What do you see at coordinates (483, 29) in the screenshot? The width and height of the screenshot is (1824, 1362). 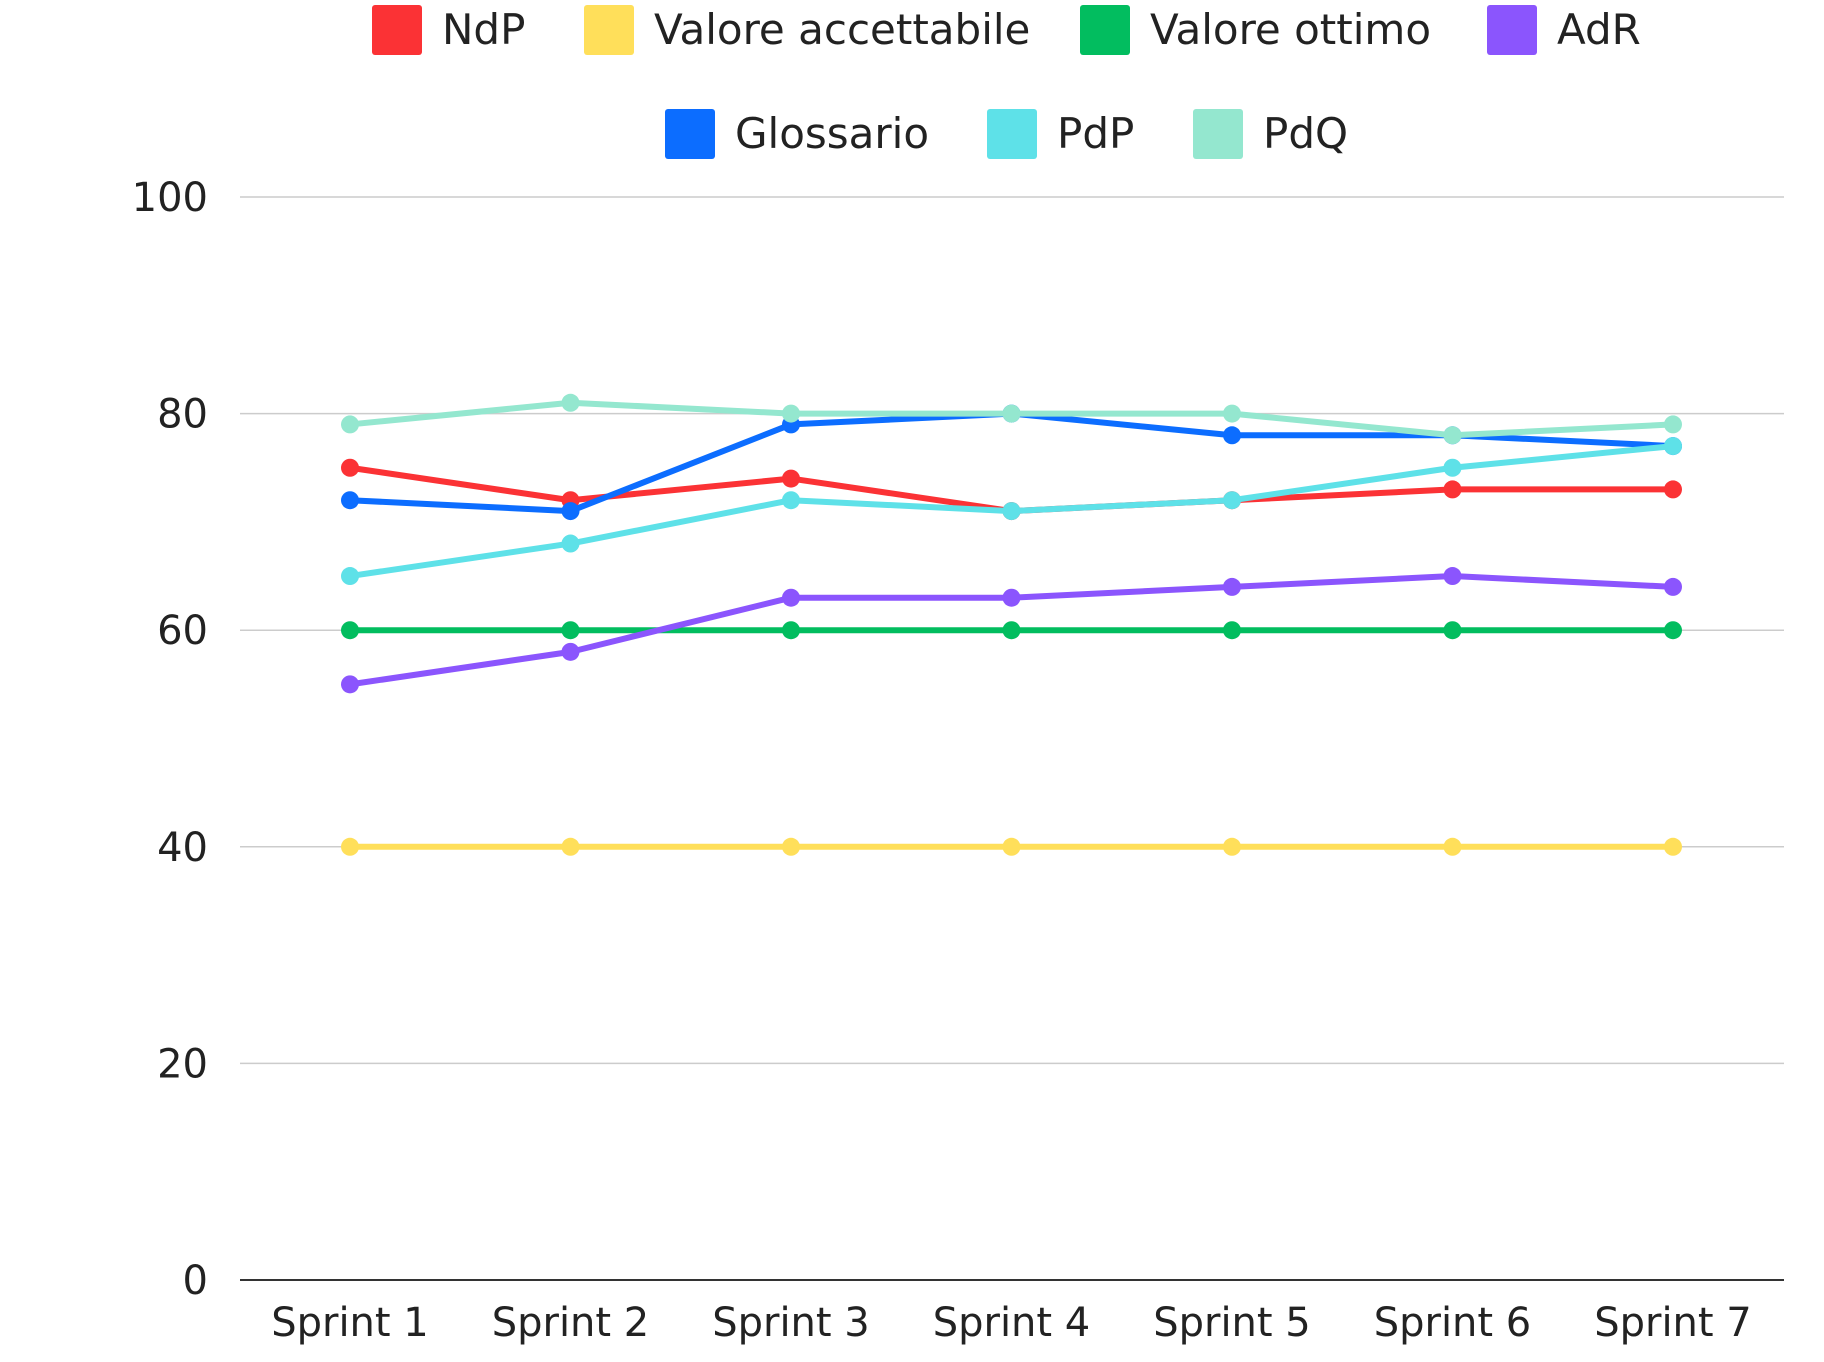 I see `legend-label: NdP` at bounding box center [483, 29].